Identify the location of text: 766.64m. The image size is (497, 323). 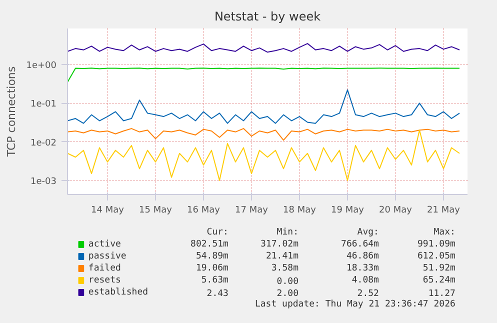
(360, 245).